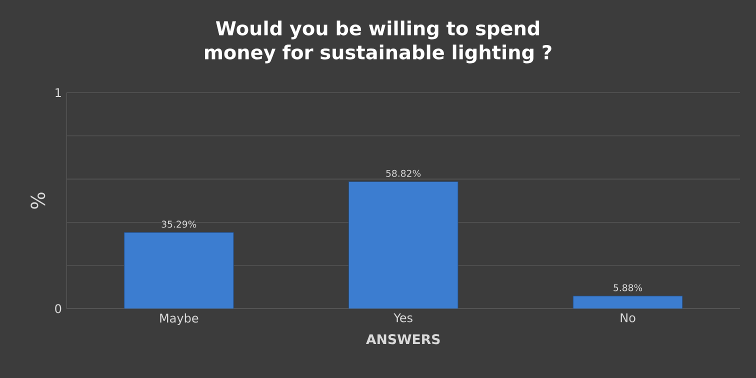 The image size is (756, 378). What do you see at coordinates (58, 93) in the screenshot?
I see `y-tick-label: 1` at bounding box center [58, 93].